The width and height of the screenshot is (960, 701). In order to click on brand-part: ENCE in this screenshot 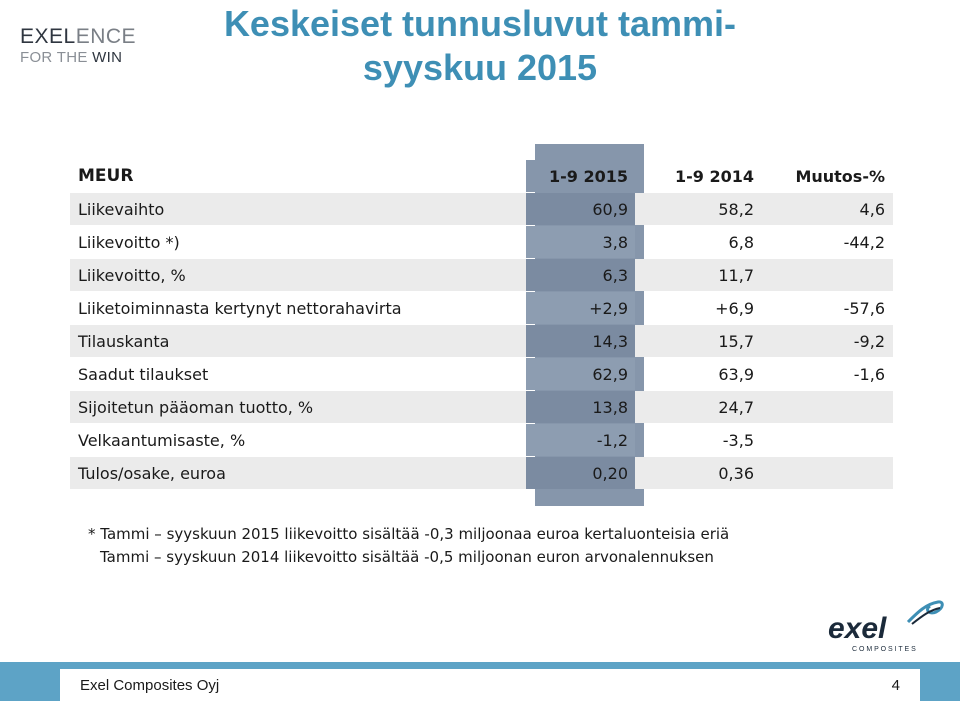, I will do `click(106, 36)`.